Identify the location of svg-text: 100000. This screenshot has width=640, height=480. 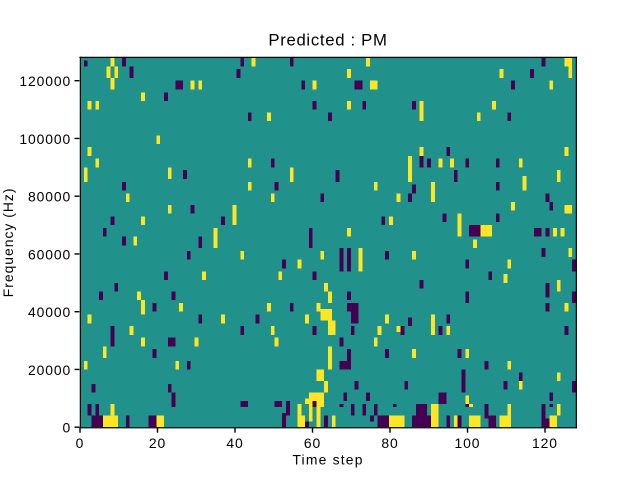
(45, 139).